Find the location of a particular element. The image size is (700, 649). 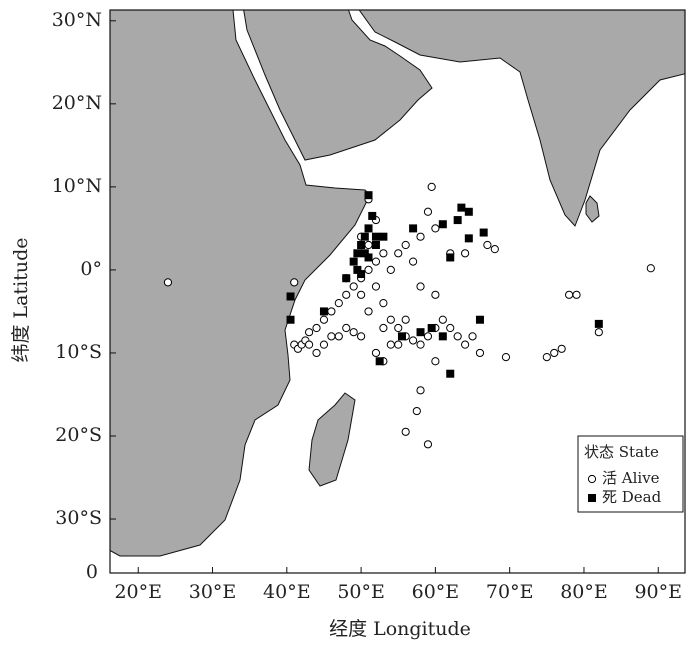

y-tick-label: 20°S is located at coordinates (78, 435).